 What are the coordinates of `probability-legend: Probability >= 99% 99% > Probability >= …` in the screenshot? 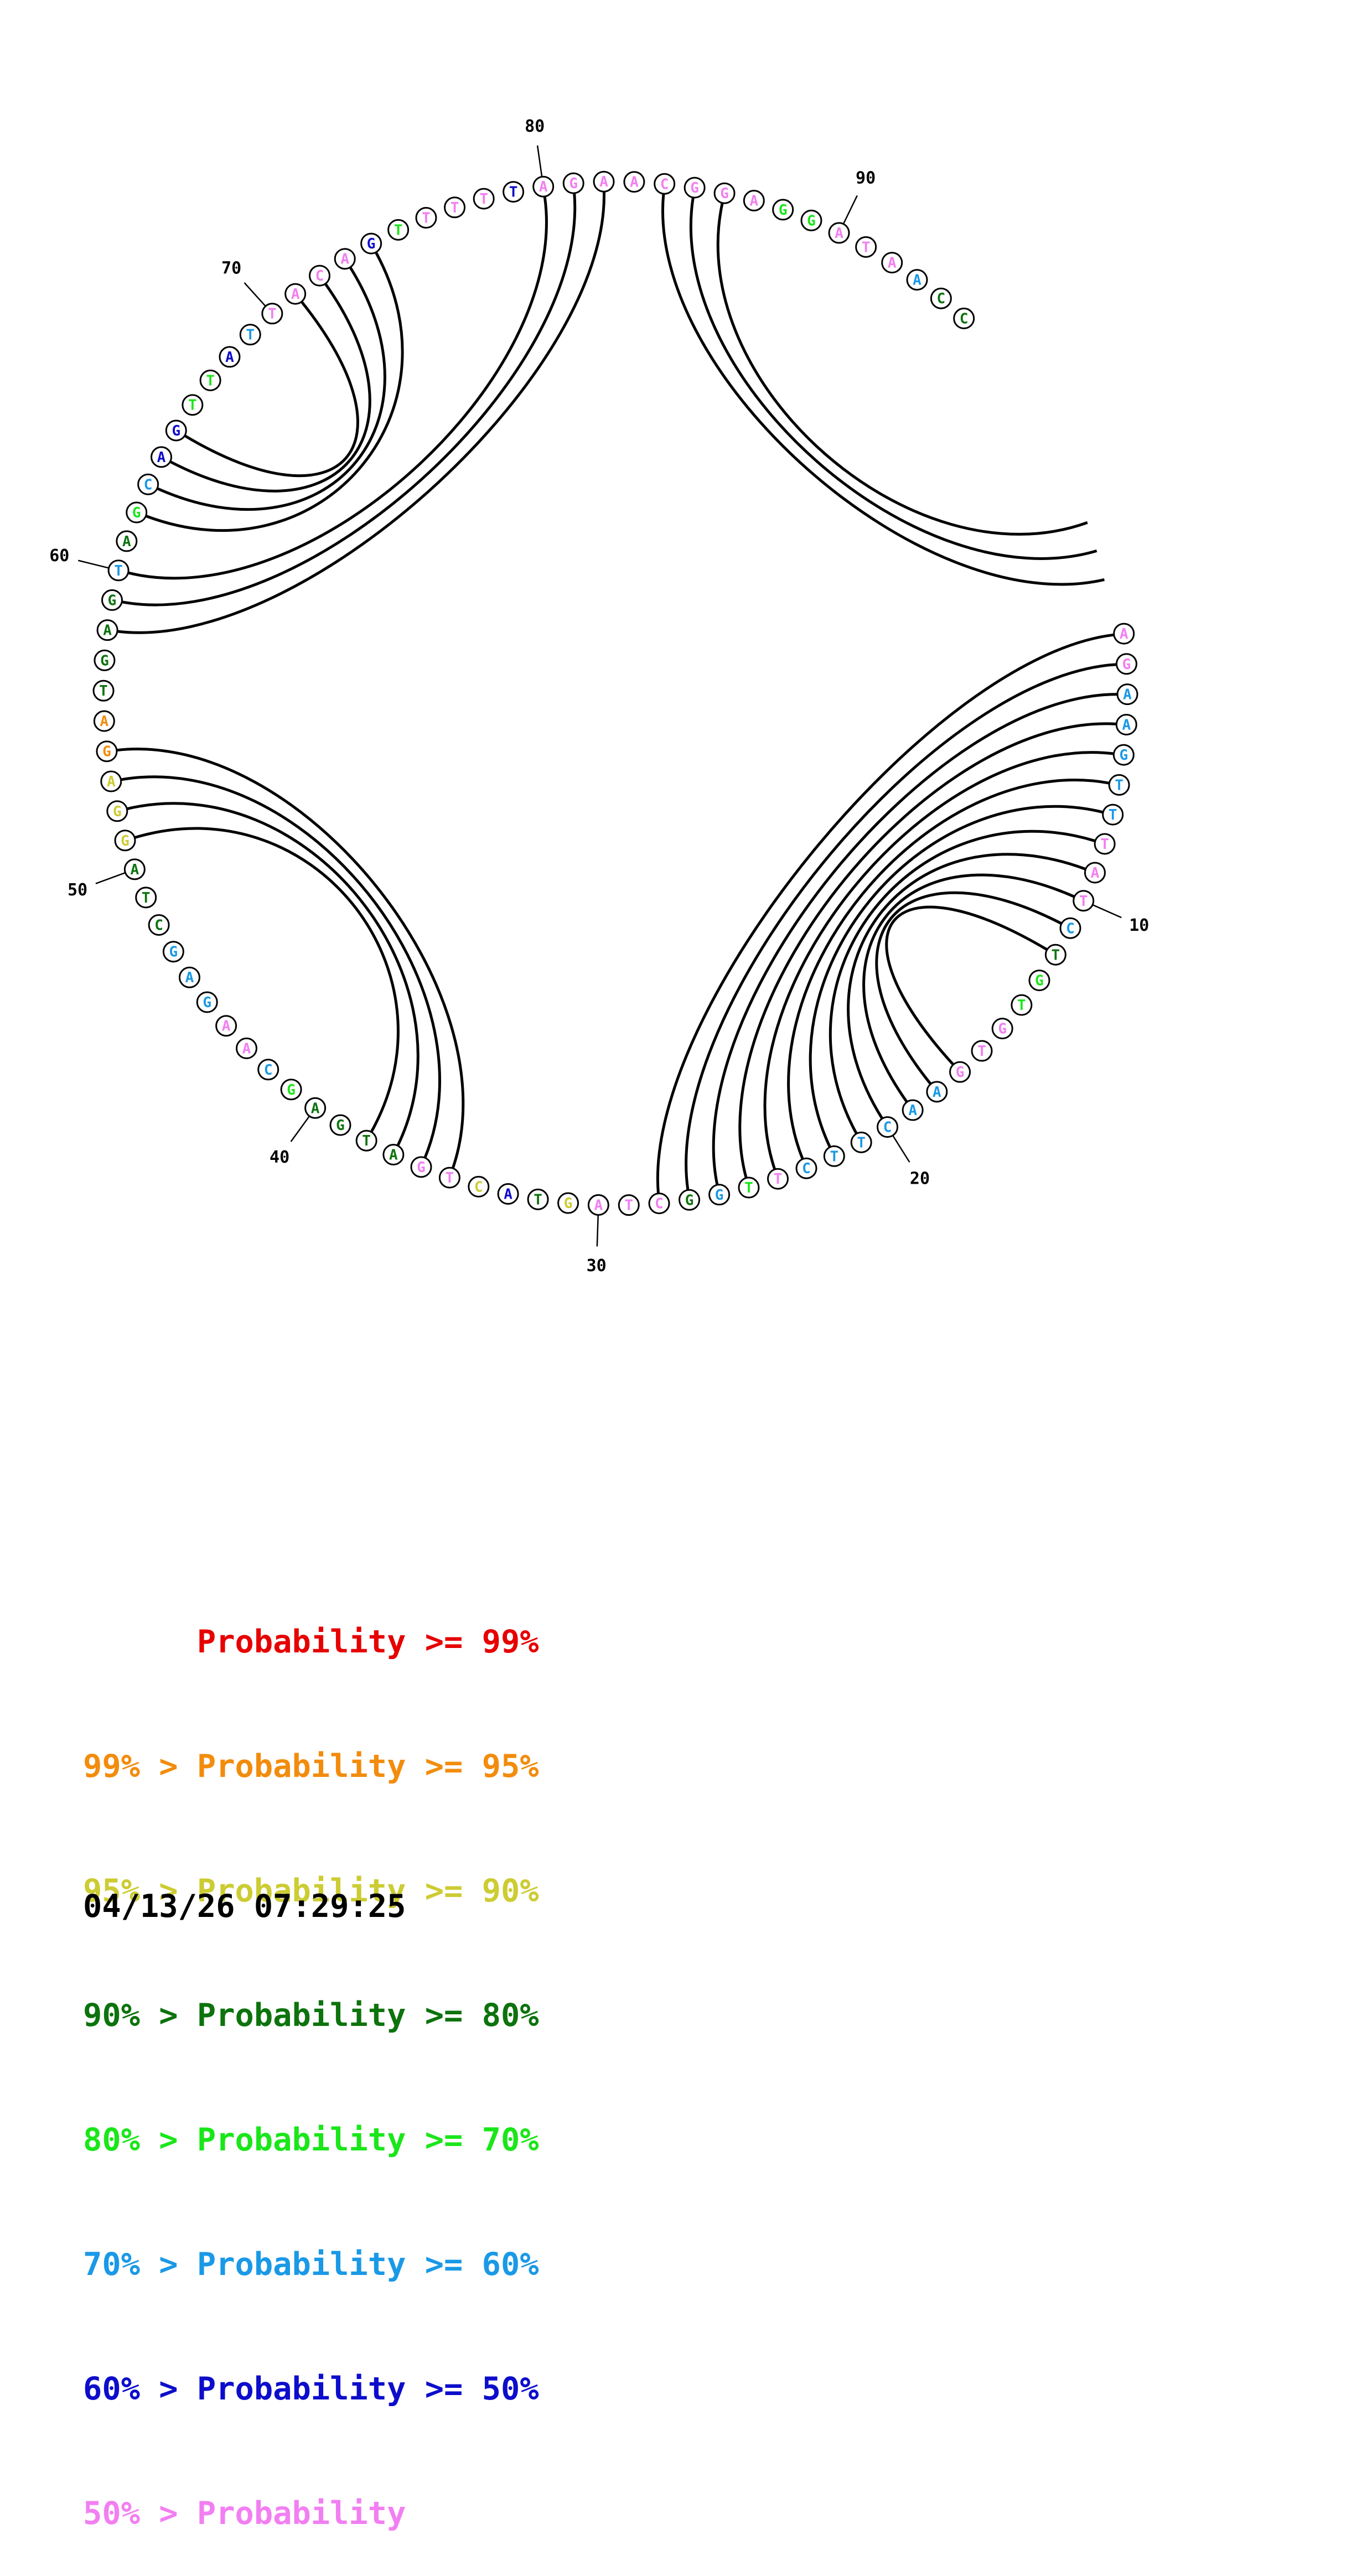 It's located at (311, 2057).